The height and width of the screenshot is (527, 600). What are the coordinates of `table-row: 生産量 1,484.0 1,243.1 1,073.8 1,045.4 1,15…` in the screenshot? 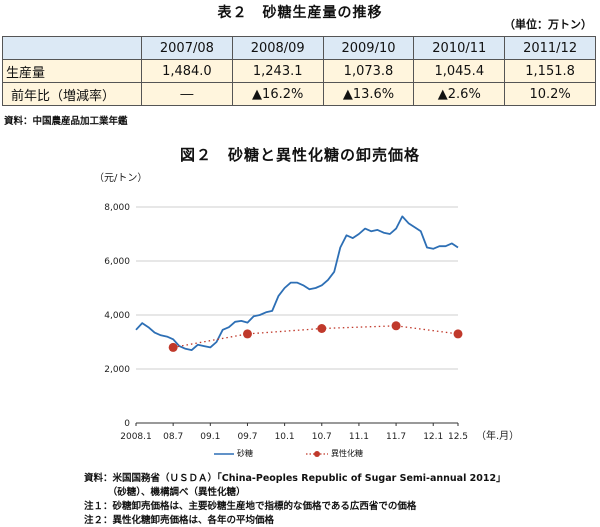 It's located at (299, 71).